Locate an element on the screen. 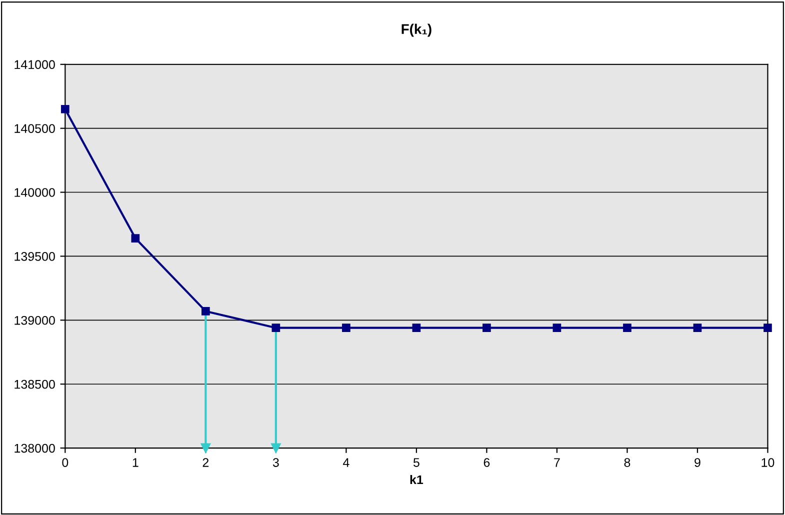 The image size is (785, 515). x-tick-label: 9 is located at coordinates (697, 462).